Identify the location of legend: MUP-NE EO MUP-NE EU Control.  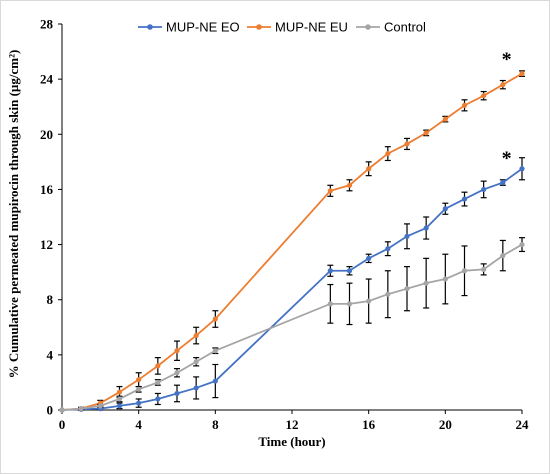
(282, 27).